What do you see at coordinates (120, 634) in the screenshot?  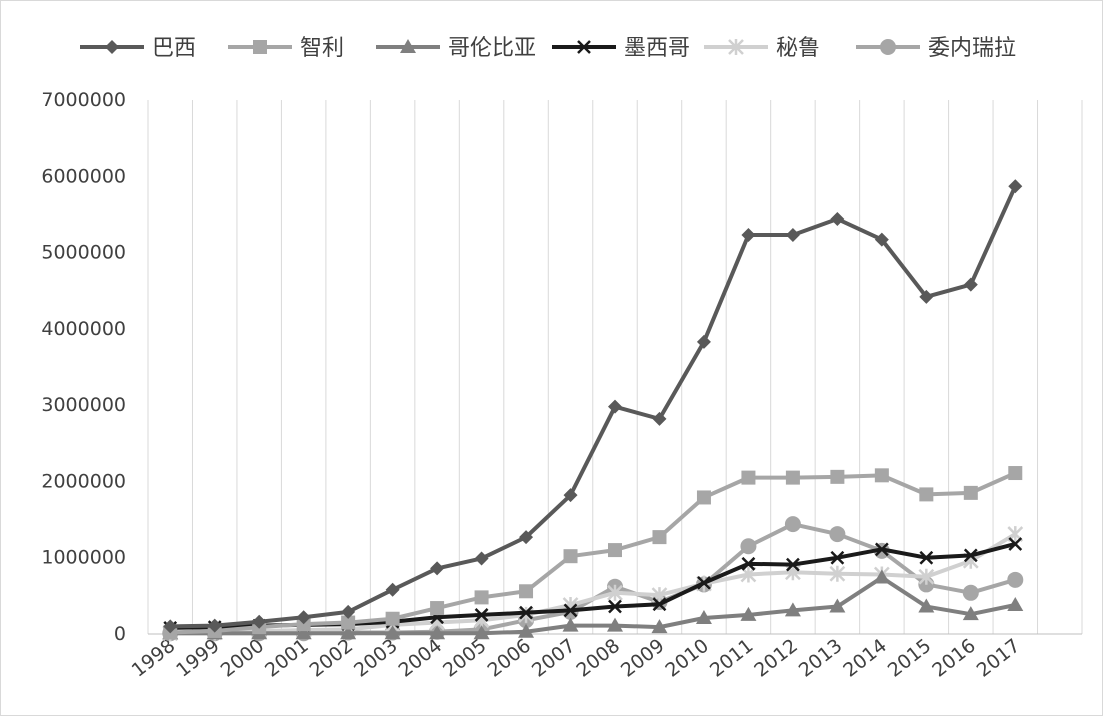 I see `y-tick-label: 0` at bounding box center [120, 634].